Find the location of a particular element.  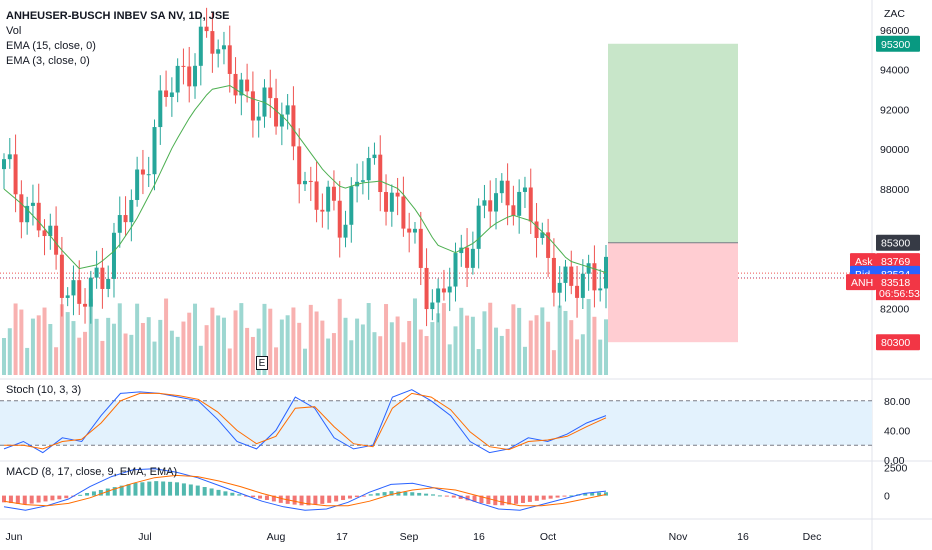

time-axis-tick: 17 is located at coordinates (342, 537).